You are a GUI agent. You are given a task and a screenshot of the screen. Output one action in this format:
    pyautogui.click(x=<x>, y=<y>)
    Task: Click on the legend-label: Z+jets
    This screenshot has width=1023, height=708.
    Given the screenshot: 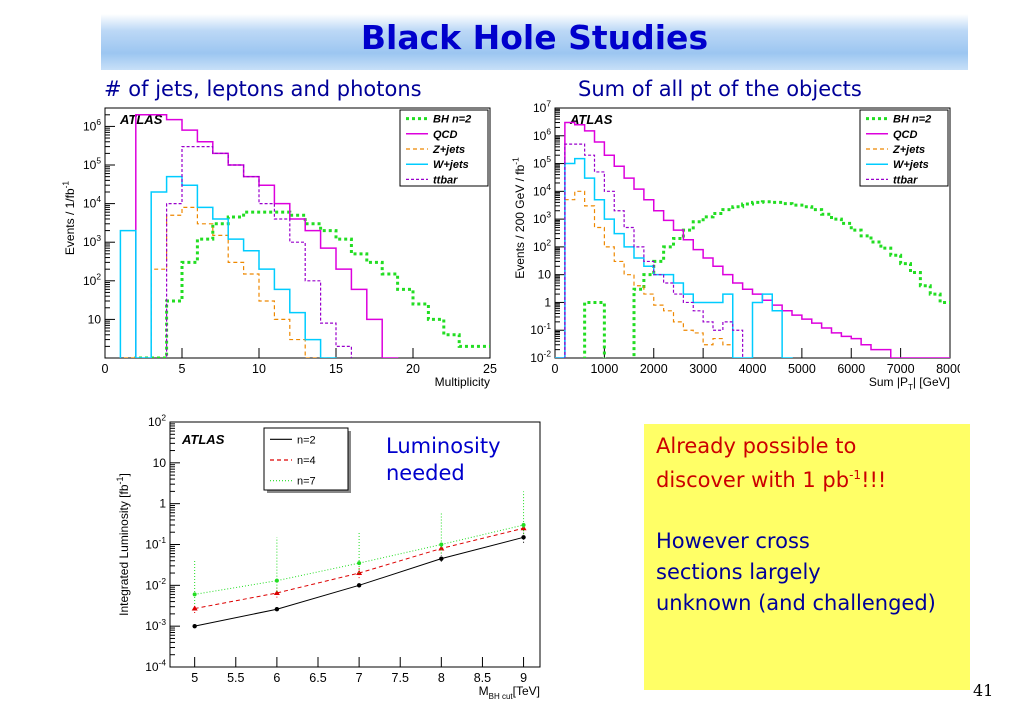 What is the action you would take?
    pyautogui.click(x=448, y=150)
    